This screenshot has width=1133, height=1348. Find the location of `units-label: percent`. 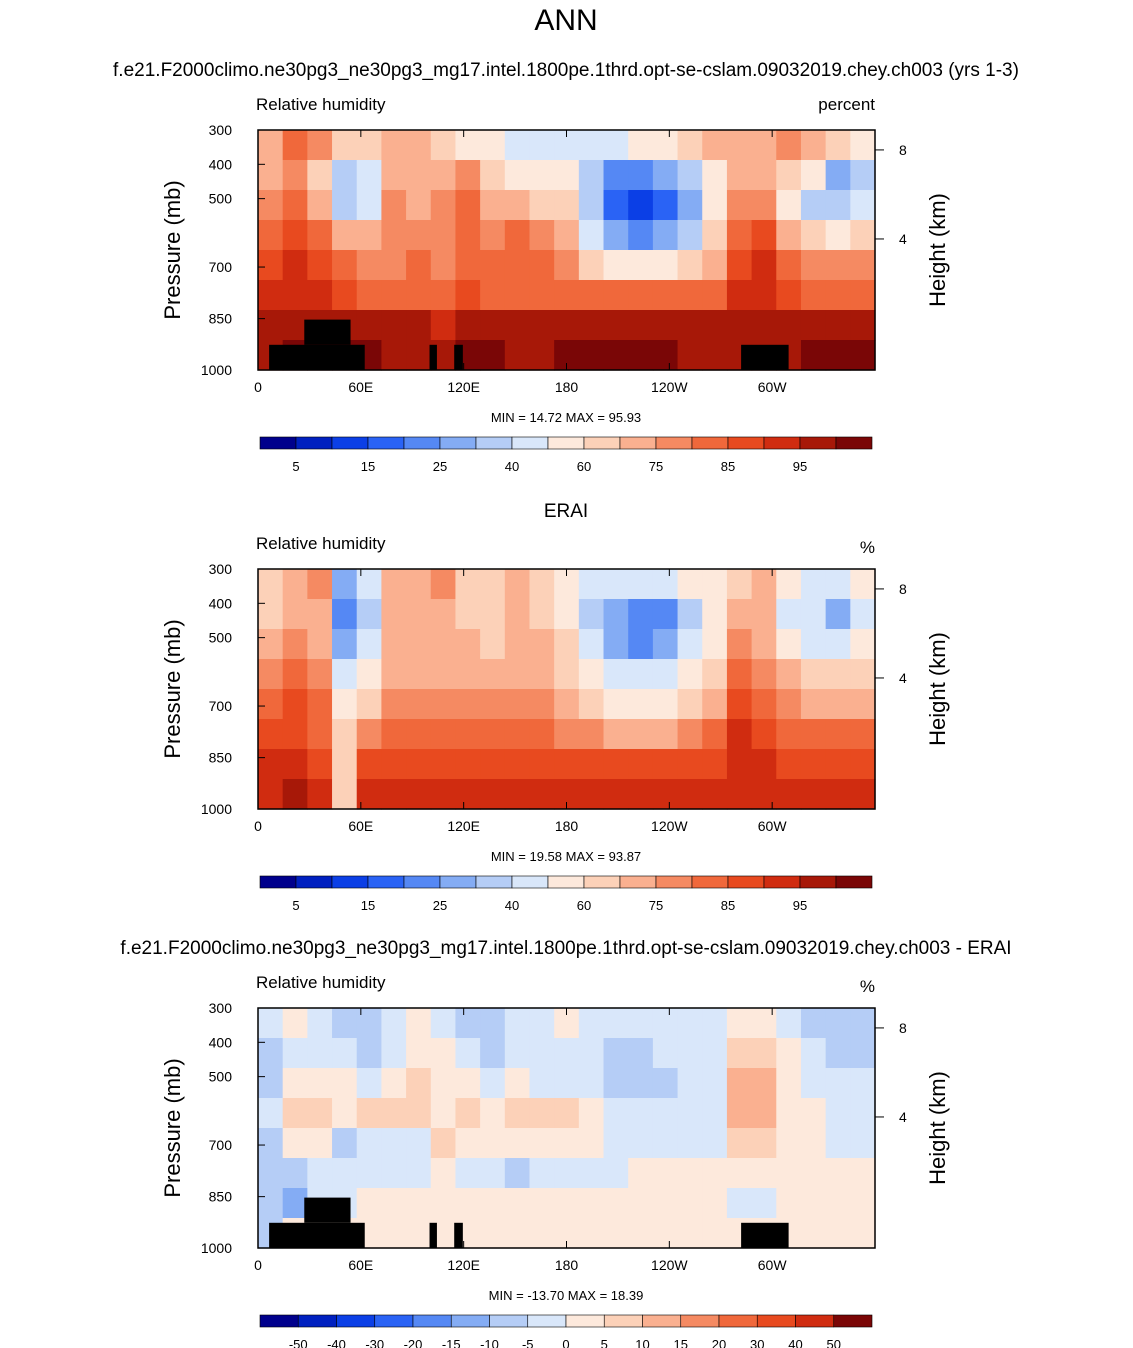

units-label: percent is located at coordinates (846, 104).